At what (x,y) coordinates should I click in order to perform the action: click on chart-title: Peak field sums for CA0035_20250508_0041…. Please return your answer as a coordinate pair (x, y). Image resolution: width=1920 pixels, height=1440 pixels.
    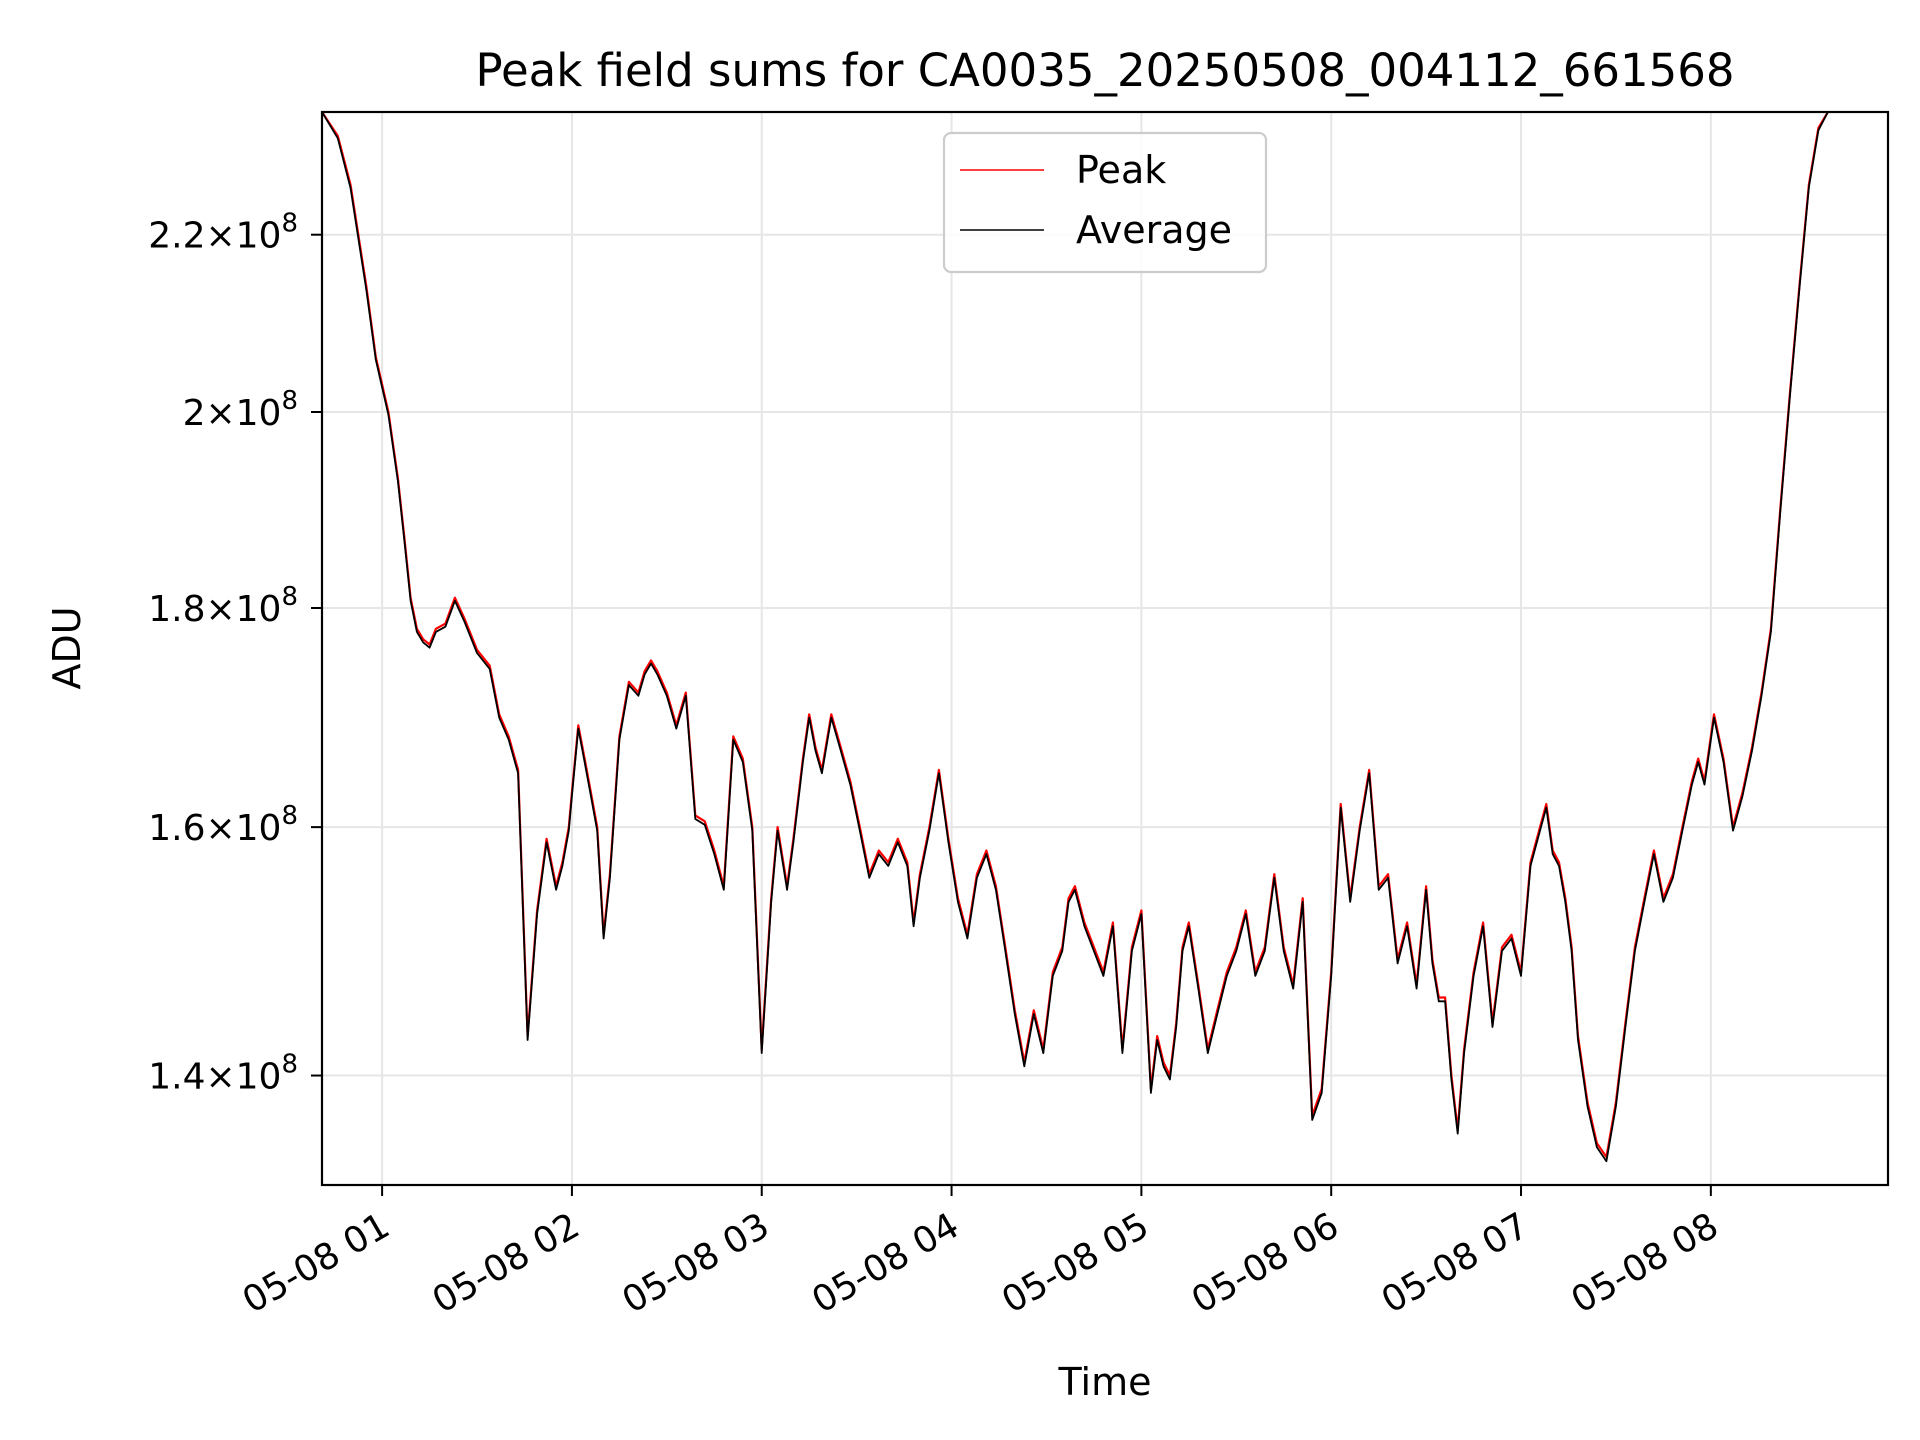
    Looking at the image, I should click on (1104, 70).